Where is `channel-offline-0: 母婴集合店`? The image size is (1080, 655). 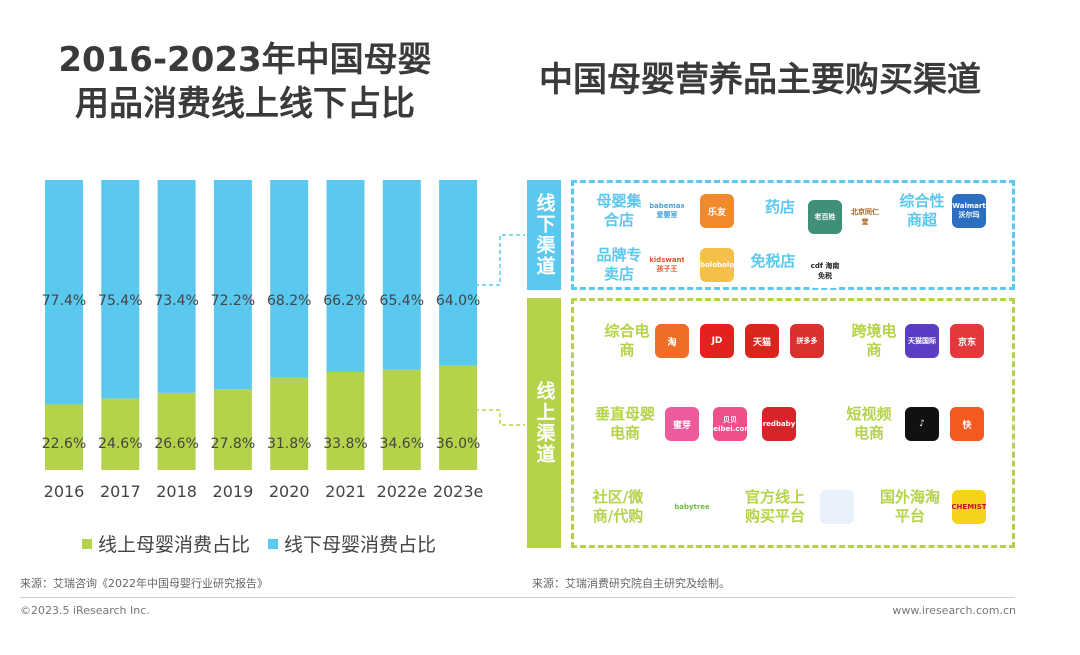 channel-offline-0: 母婴集合店 is located at coordinates (619, 210).